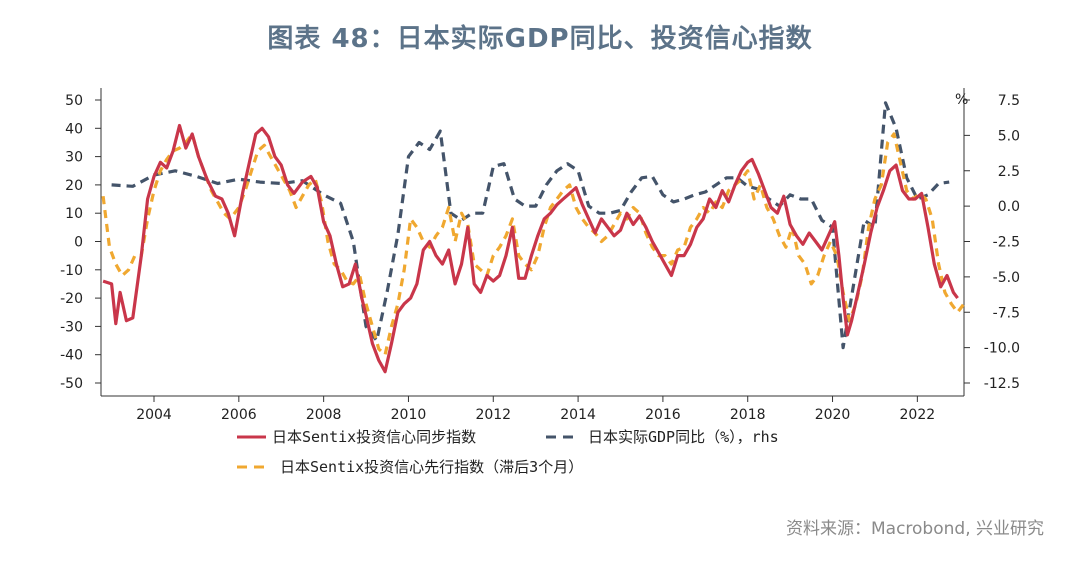  What do you see at coordinates (540, 39) in the screenshot?
I see `page-title: 图表 48：日本实际GDP同比、投资信心指数` at bounding box center [540, 39].